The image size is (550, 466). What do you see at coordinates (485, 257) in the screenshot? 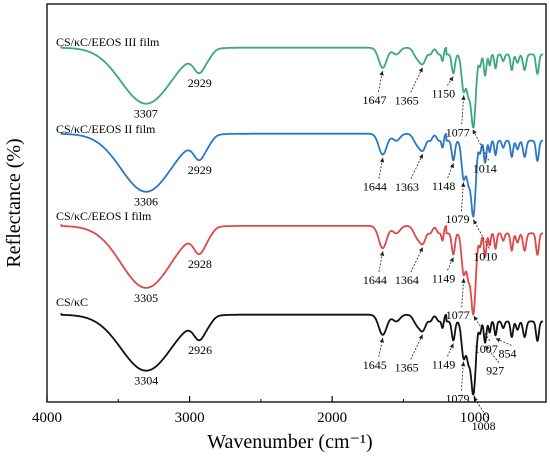
I see `peak-label: 1010` at bounding box center [485, 257].